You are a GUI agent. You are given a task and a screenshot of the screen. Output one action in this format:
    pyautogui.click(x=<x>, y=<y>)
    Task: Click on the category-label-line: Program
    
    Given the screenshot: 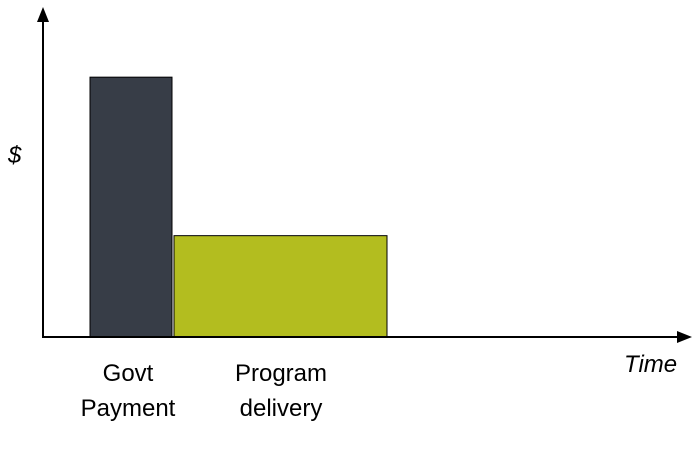 What is the action you would take?
    pyautogui.click(x=281, y=373)
    